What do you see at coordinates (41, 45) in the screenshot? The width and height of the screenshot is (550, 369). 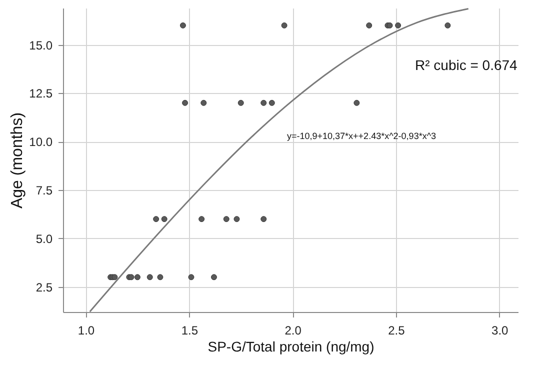 I see `y-tick-label: 15.0` at bounding box center [41, 45].